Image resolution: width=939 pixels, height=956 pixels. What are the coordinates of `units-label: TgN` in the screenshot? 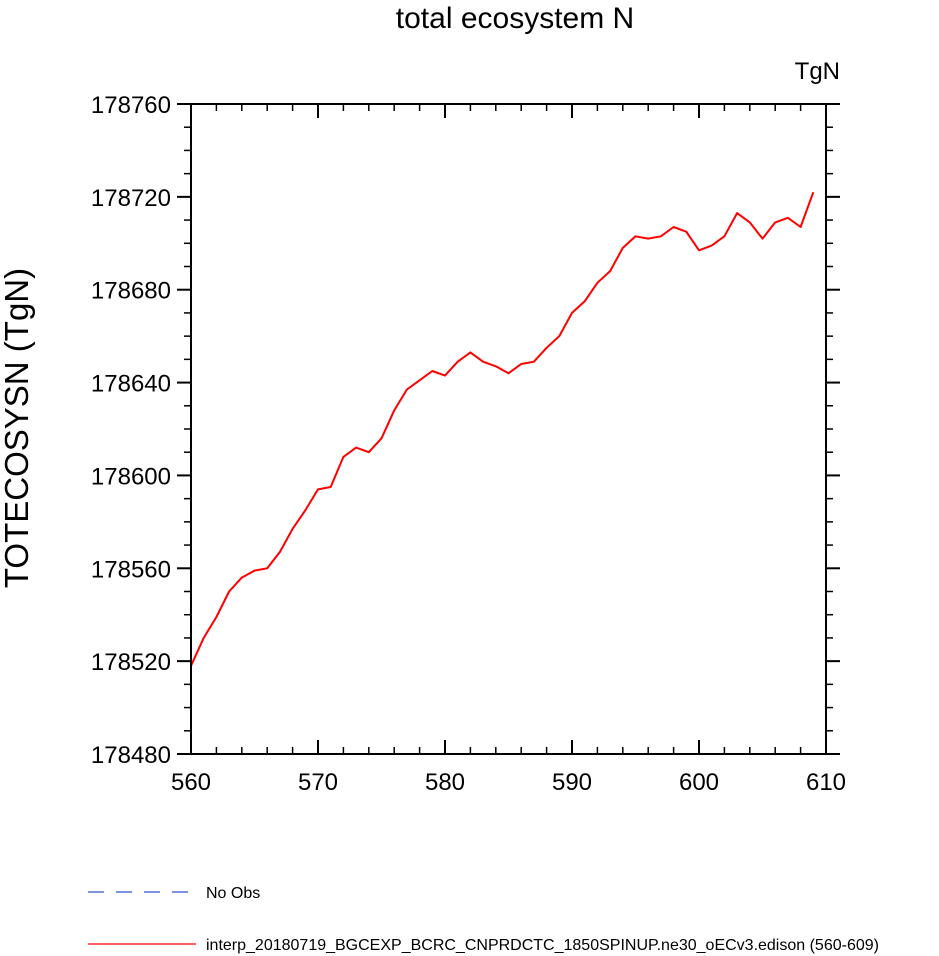 It's located at (817, 71).